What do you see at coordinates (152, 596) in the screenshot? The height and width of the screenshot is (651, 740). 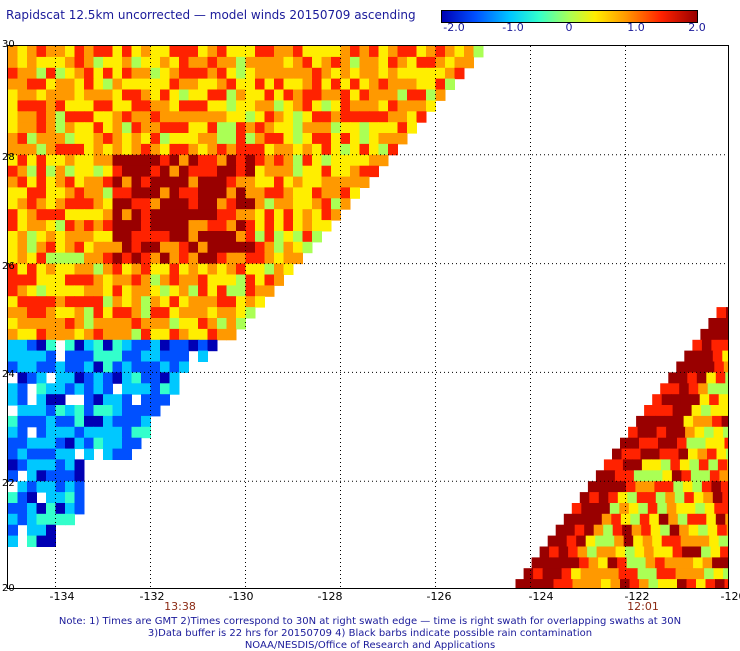 I see `x-tick-label: -132` at bounding box center [152, 596].